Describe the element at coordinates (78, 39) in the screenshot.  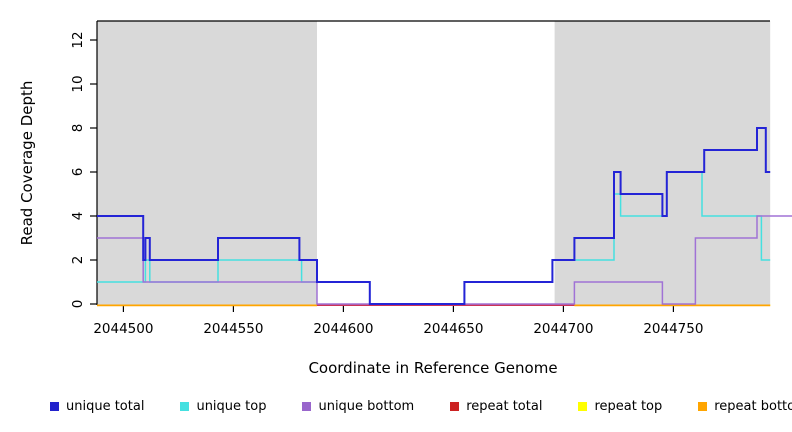
I see `y-tick-label: 12` at that location.